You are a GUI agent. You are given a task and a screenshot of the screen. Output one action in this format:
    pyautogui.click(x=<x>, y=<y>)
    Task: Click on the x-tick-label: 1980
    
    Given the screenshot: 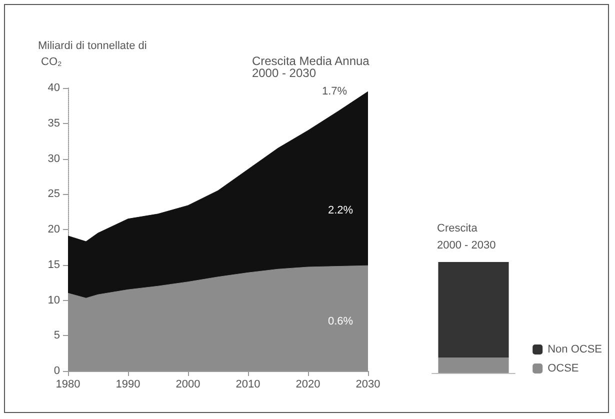 What is the action you would take?
    pyautogui.click(x=68, y=384)
    